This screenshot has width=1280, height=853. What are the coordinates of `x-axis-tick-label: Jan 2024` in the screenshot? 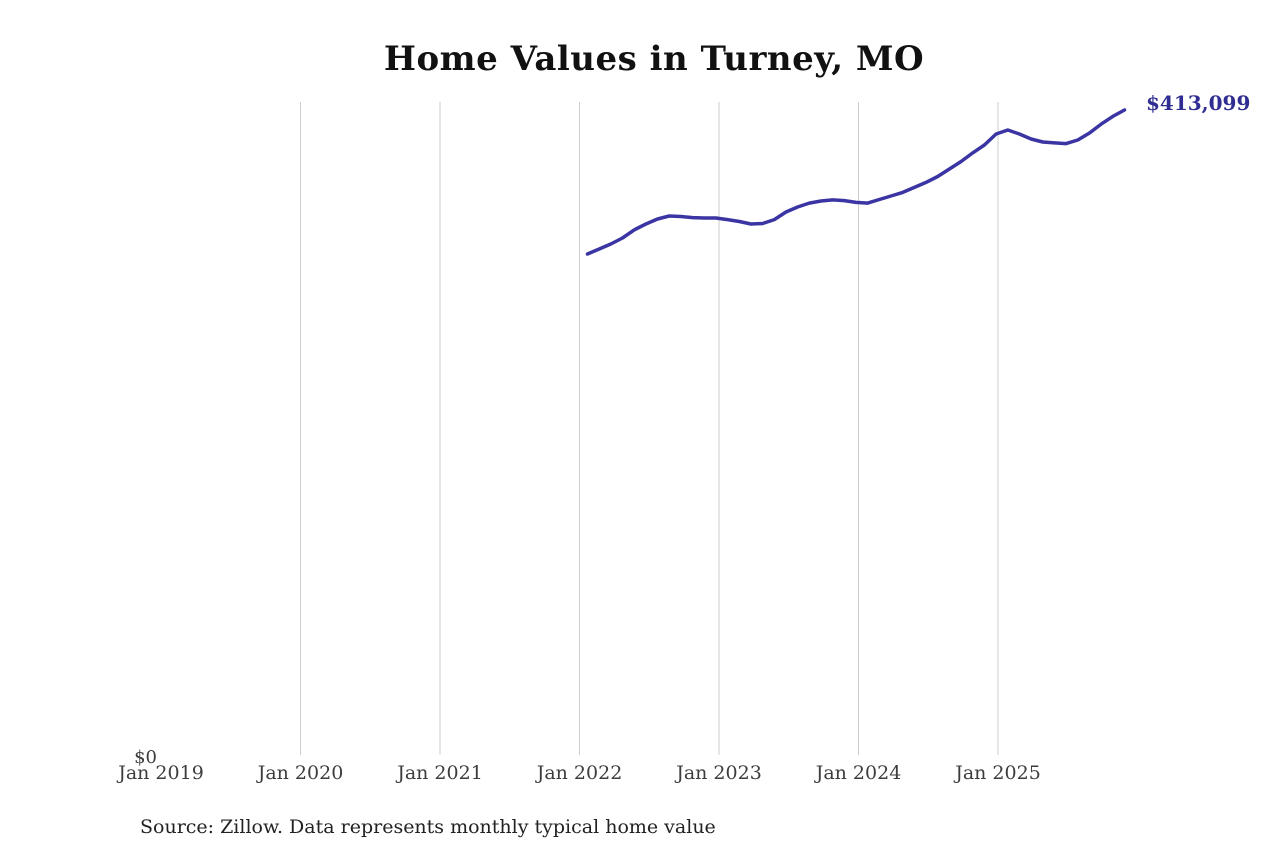 It's located at (858, 773).